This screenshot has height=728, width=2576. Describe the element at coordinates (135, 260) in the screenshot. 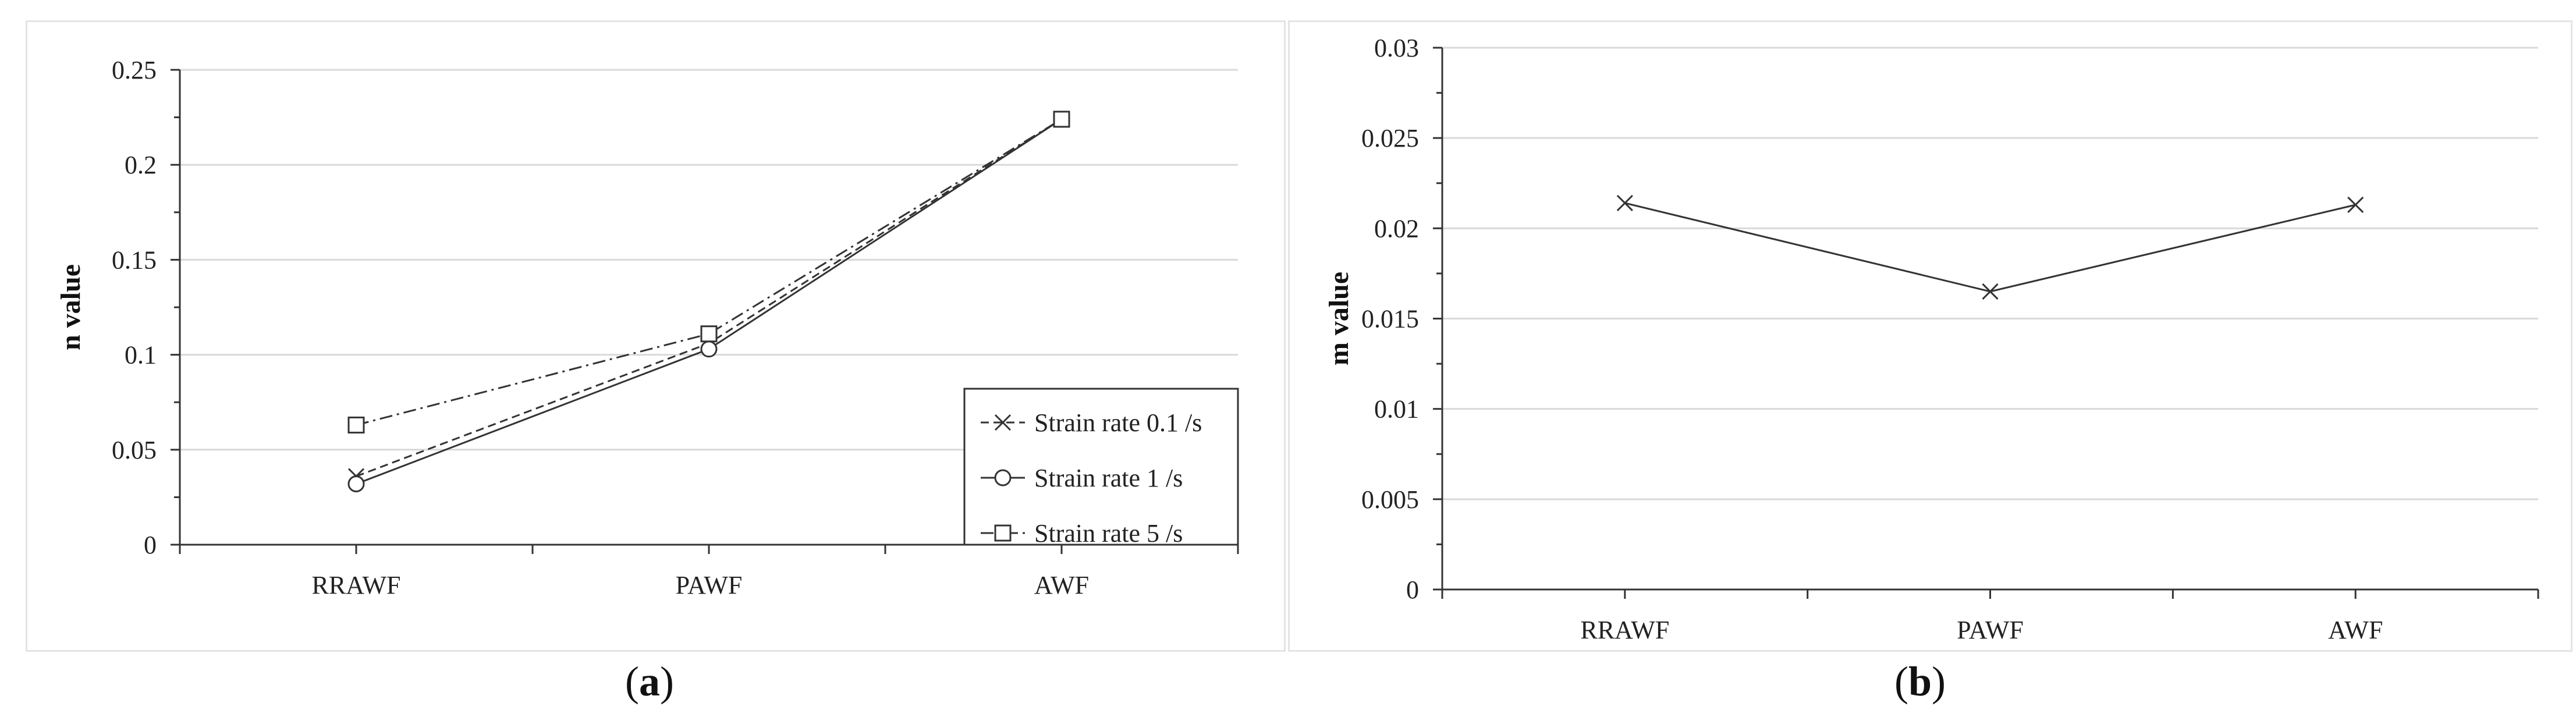

I see `y-tick-label: 0.15` at that location.